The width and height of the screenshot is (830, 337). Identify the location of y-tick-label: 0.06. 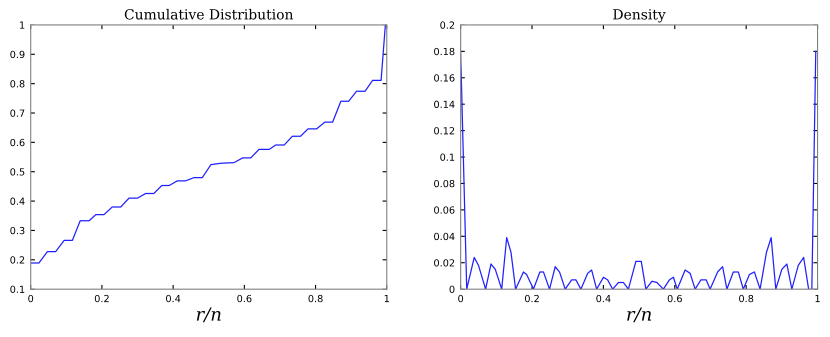
(444, 210).